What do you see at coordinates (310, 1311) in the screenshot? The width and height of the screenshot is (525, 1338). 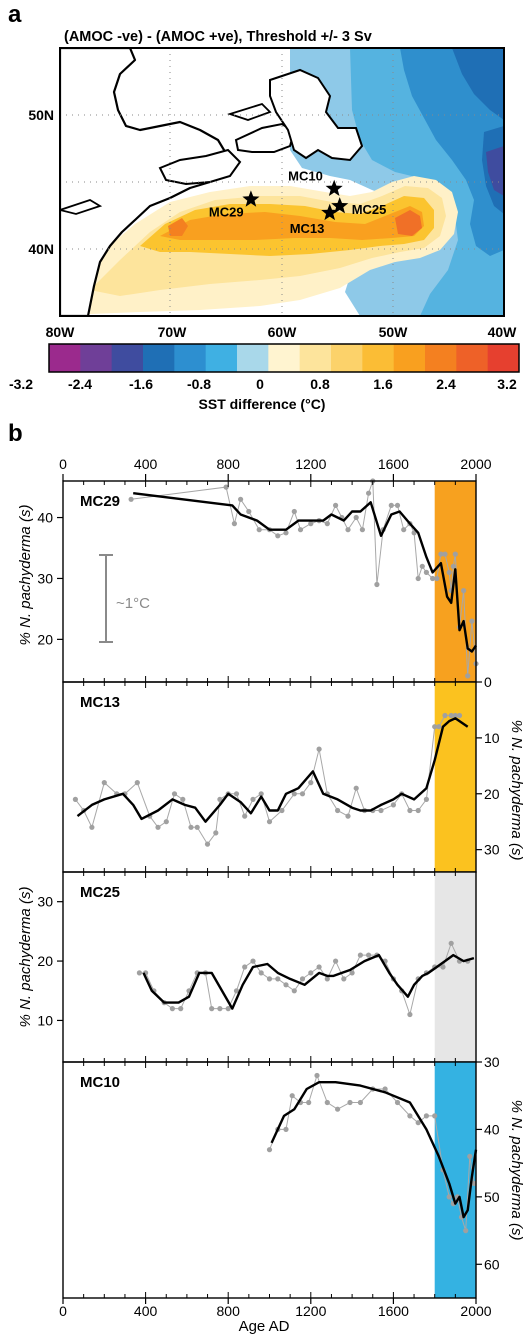 I see `bottom-axis-label-1200: 1200` at bounding box center [310, 1311].